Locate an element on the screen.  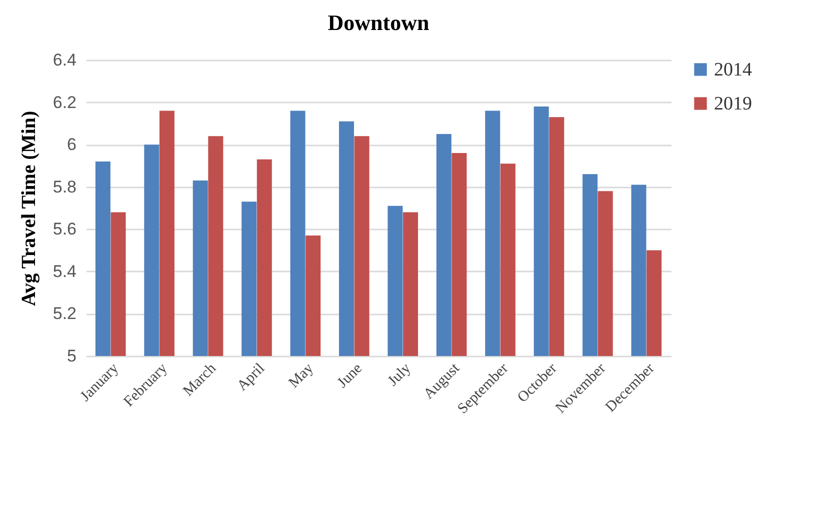
legend-label: 2019 is located at coordinates (733, 104).